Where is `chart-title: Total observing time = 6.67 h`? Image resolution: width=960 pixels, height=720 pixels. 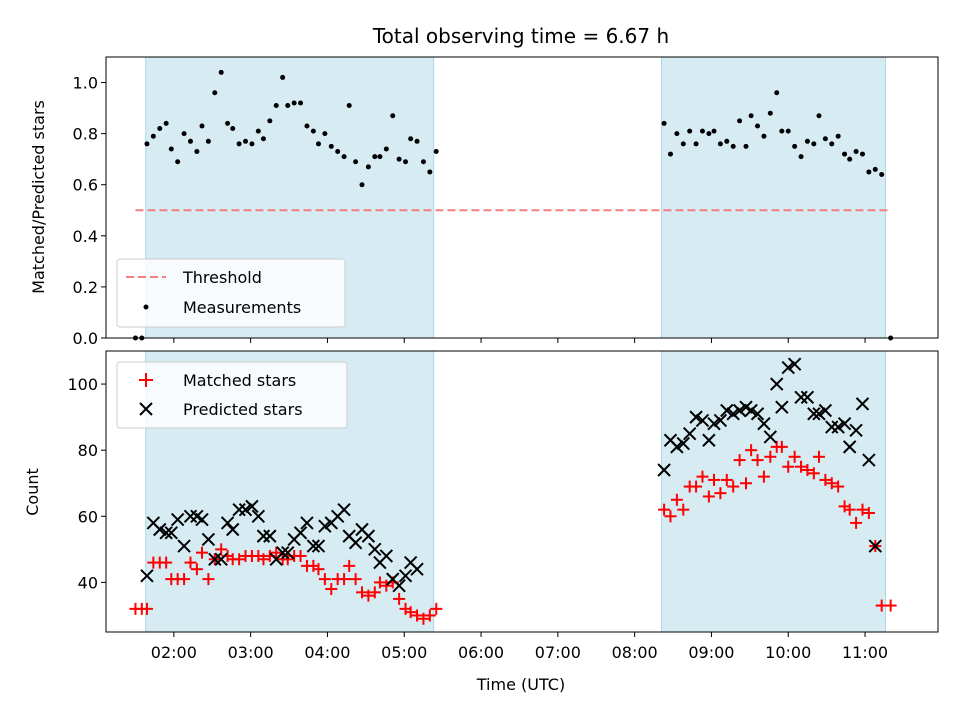 chart-title: Total observing time = 6.67 h is located at coordinates (520, 36).